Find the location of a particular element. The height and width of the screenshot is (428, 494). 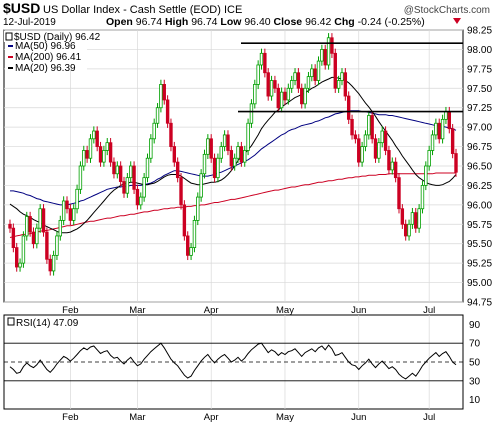

rsi-x-tick-label: Apr is located at coordinates (211, 417).